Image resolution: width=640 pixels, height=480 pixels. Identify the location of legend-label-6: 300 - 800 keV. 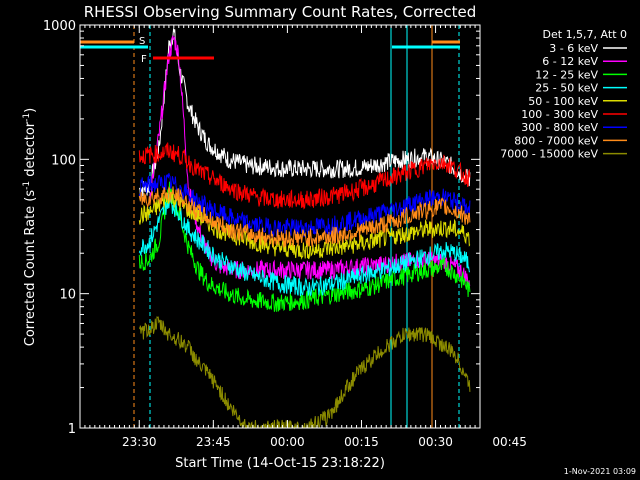
(559, 127).